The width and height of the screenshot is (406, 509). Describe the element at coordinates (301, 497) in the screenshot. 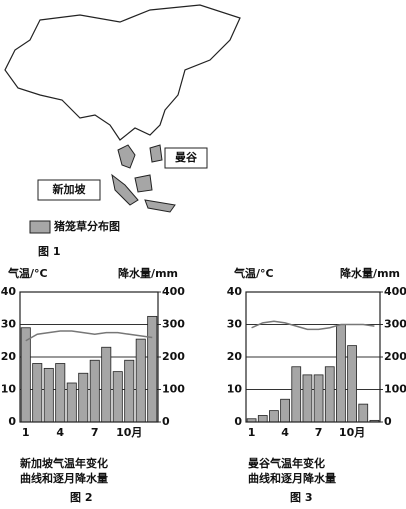

I see `figure-caption: 图 3` at that location.